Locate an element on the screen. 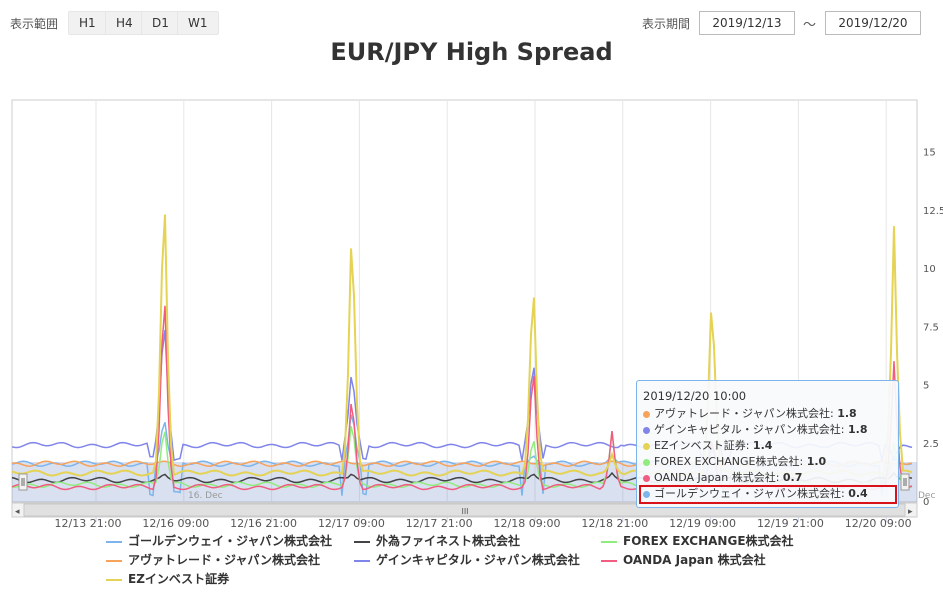 The width and height of the screenshot is (943, 602). legend-label: OANDA Japan 株式会社 is located at coordinates (694, 560).